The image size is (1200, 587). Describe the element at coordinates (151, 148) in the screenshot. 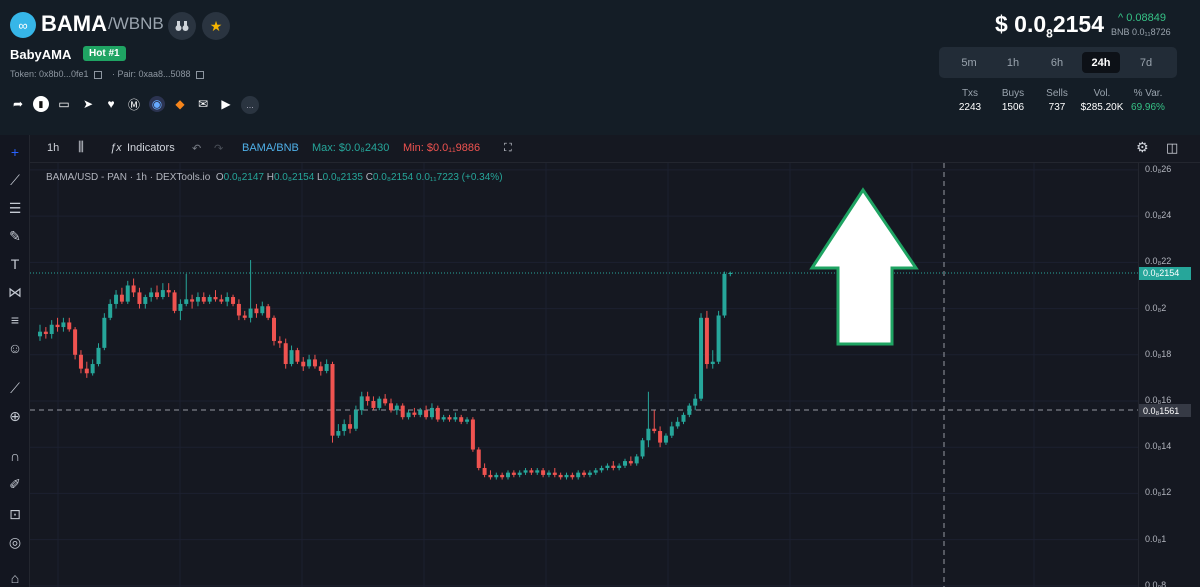

I see `indicators-button: Indicators` at that location.